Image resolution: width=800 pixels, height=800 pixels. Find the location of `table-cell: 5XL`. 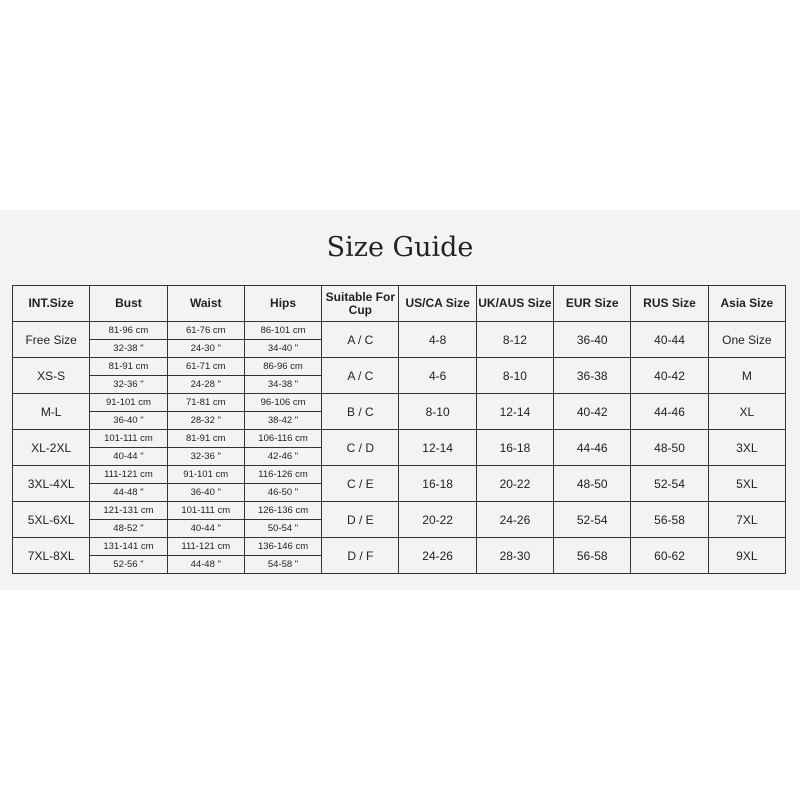

table-cell: 5XL is located at coordinates (747, 483).